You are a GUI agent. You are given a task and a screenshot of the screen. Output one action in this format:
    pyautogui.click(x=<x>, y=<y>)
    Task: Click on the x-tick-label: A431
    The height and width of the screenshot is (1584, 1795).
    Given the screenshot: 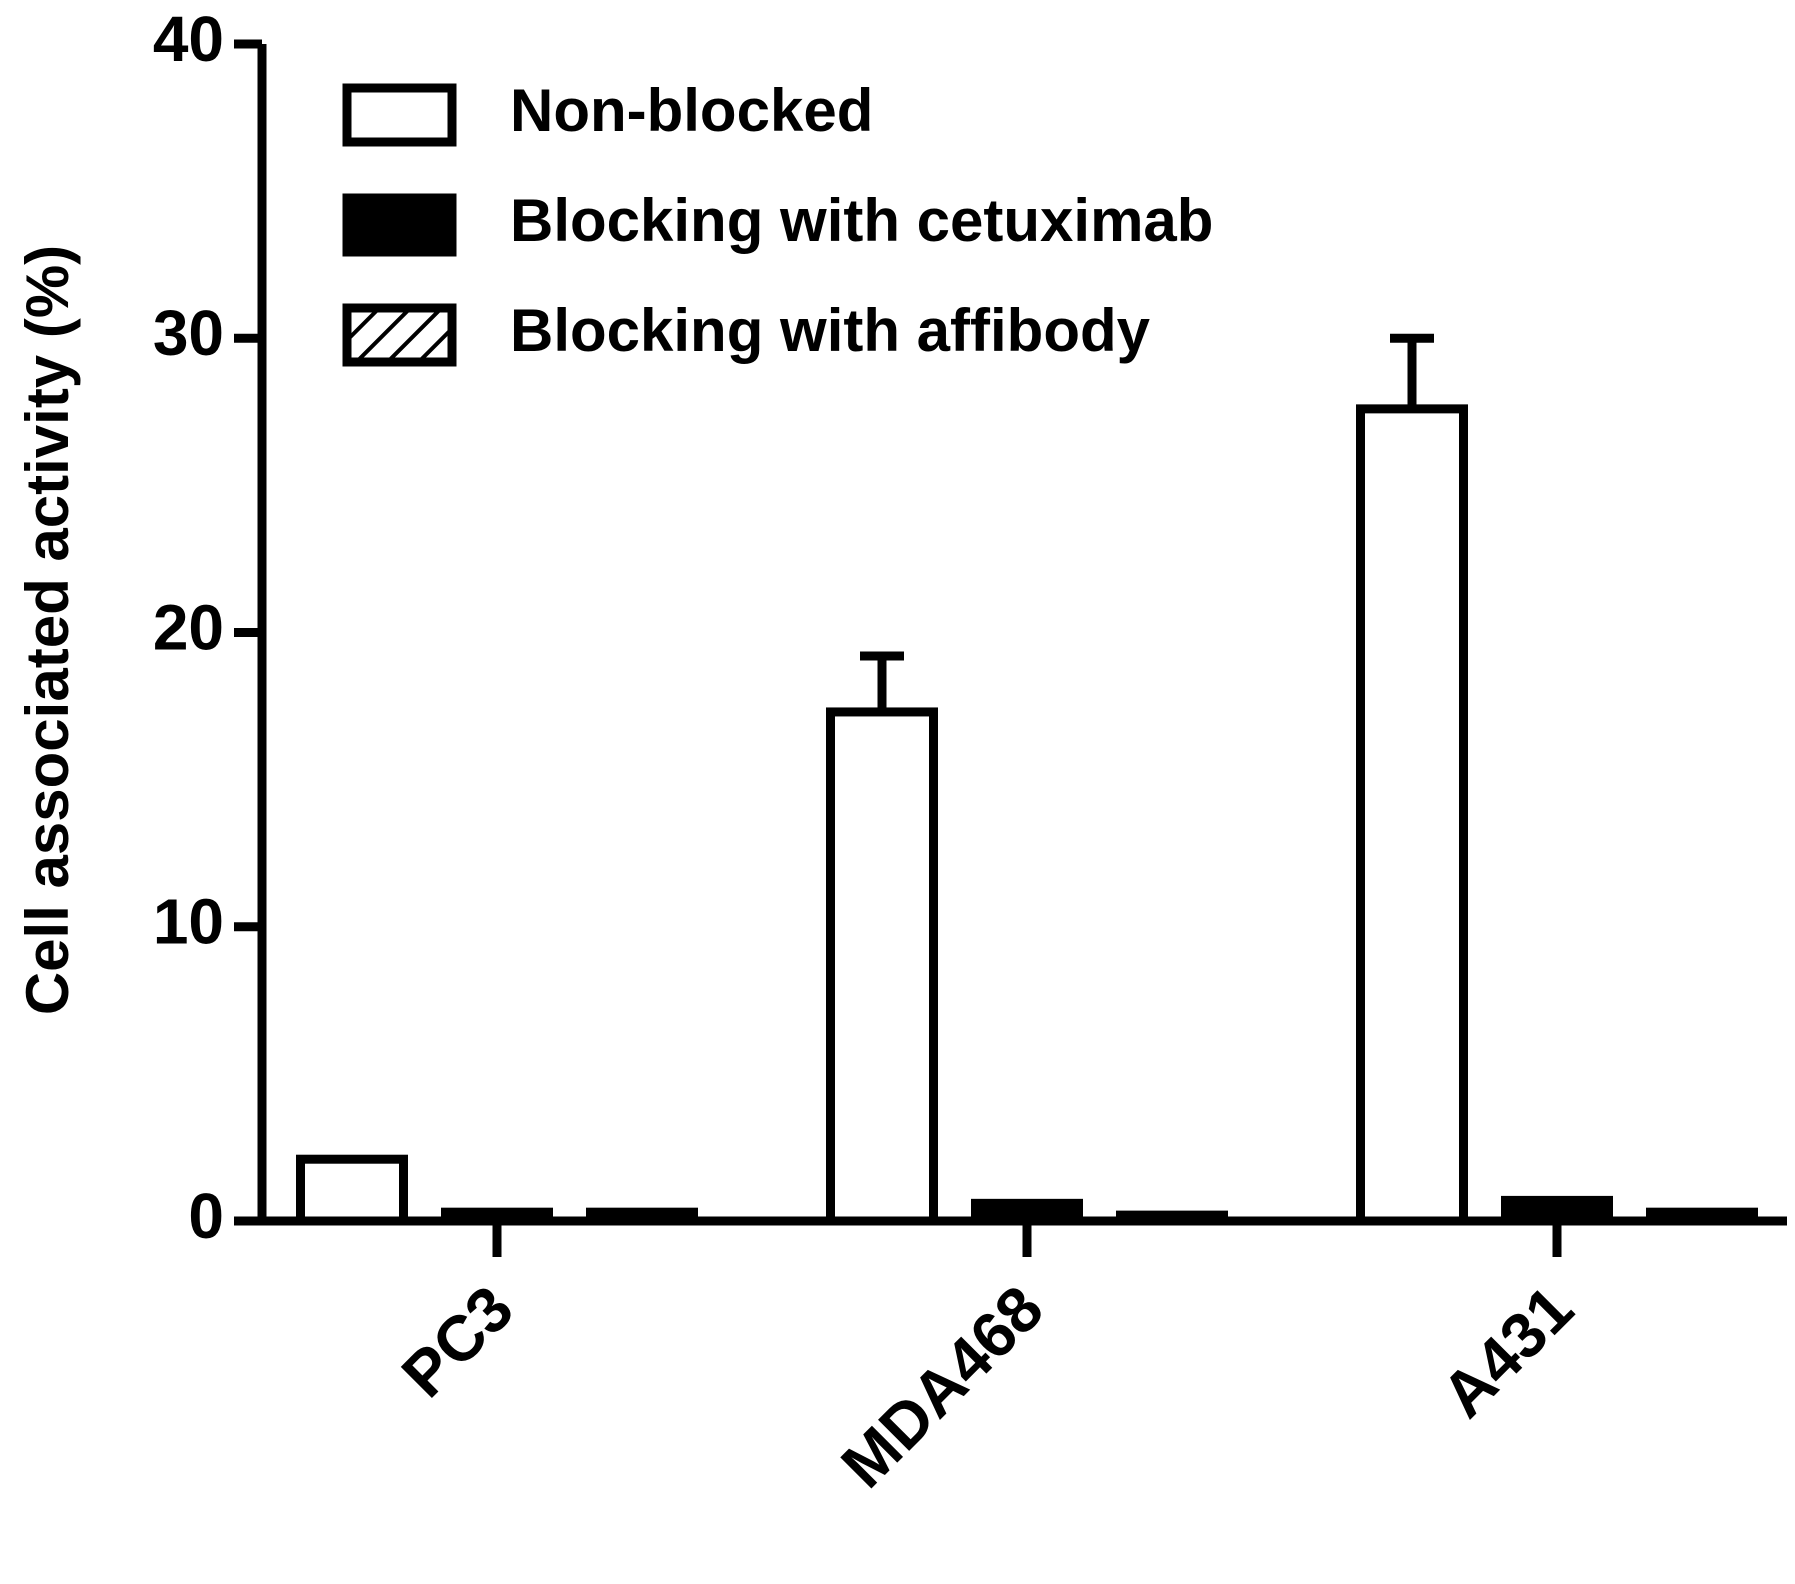 What is the action you would take?
    pyautogui.click(x=1507, y=1351)
    